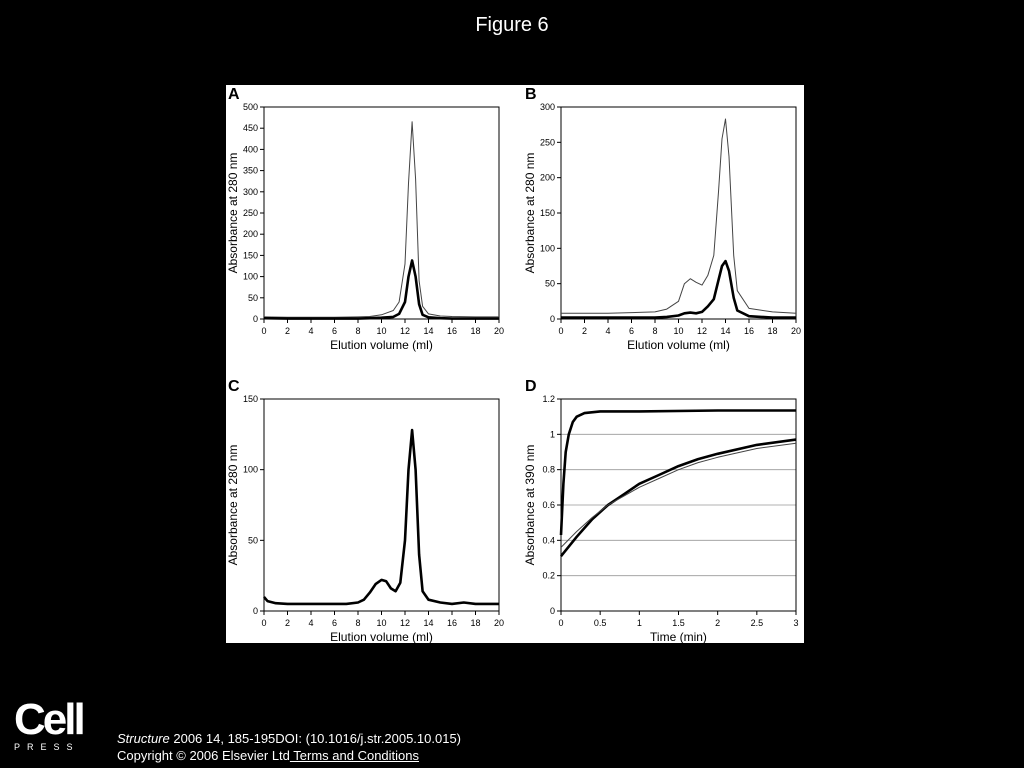 The image size is (1024, 768). I want to click on x-axis-label-c: Elution volume (ml), so click(381, 636).